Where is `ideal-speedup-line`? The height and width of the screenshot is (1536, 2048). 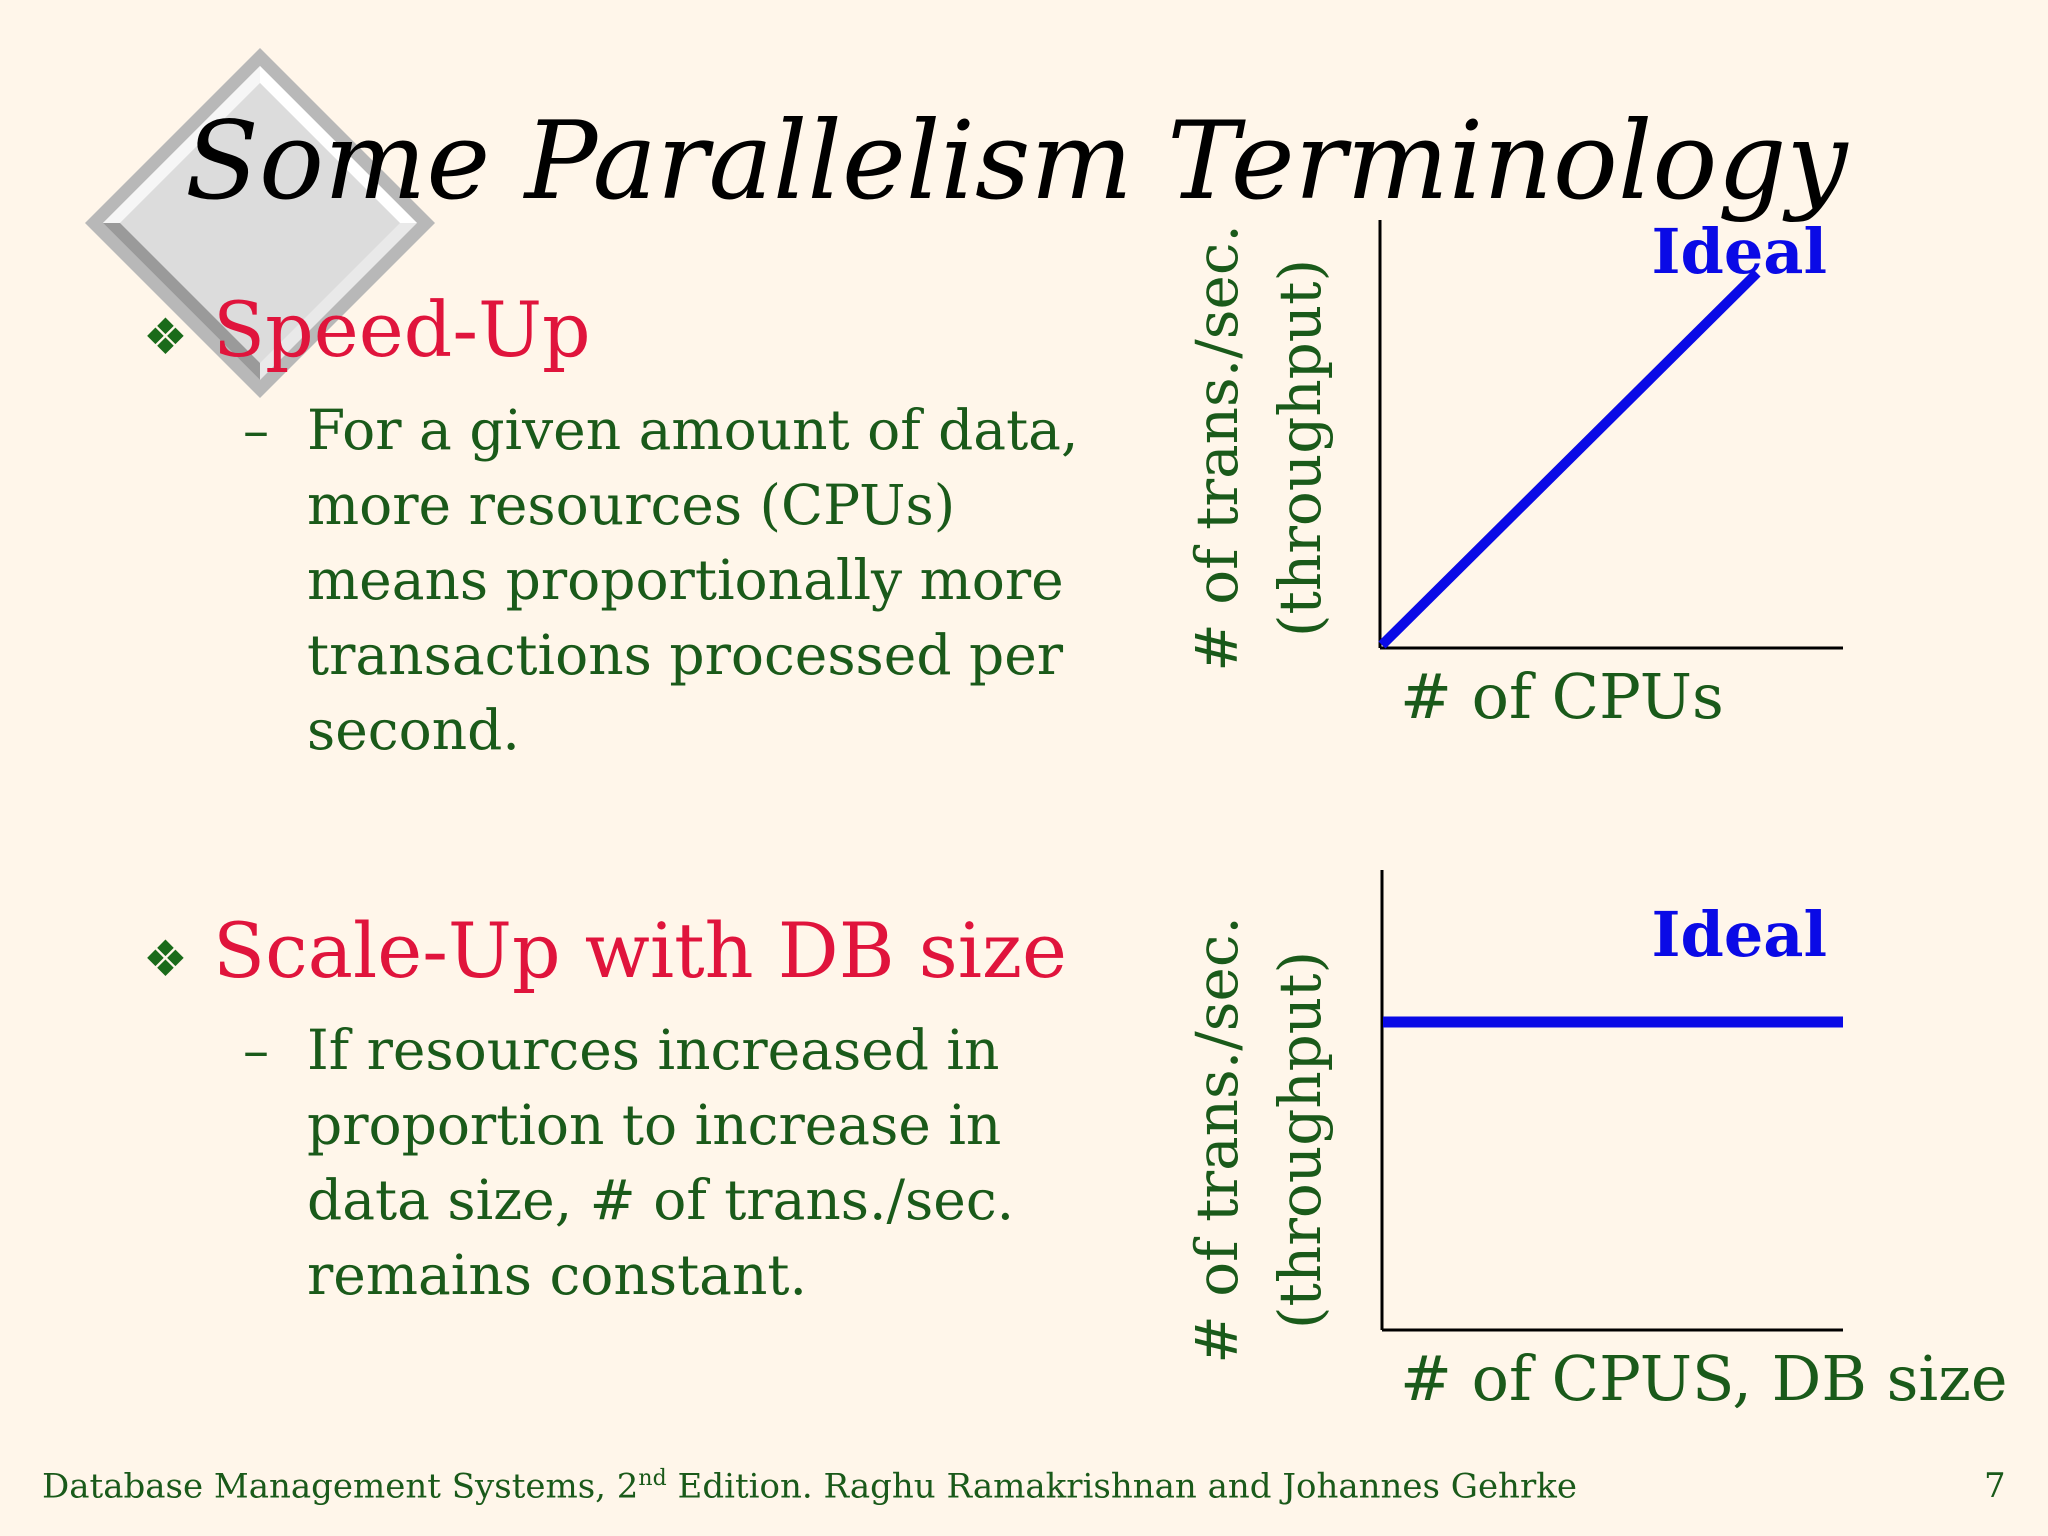
ideal-speedup-line is located at coordinates (1569, 459).